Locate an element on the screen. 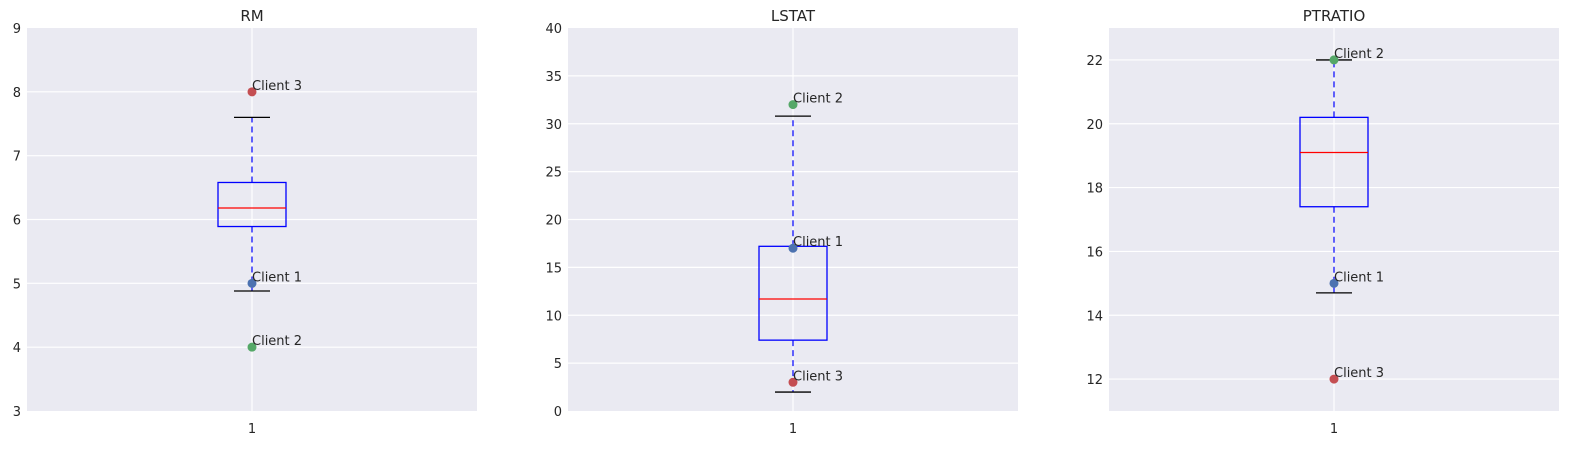  y-tick-label: 7 is located at coordinates (17, 157).